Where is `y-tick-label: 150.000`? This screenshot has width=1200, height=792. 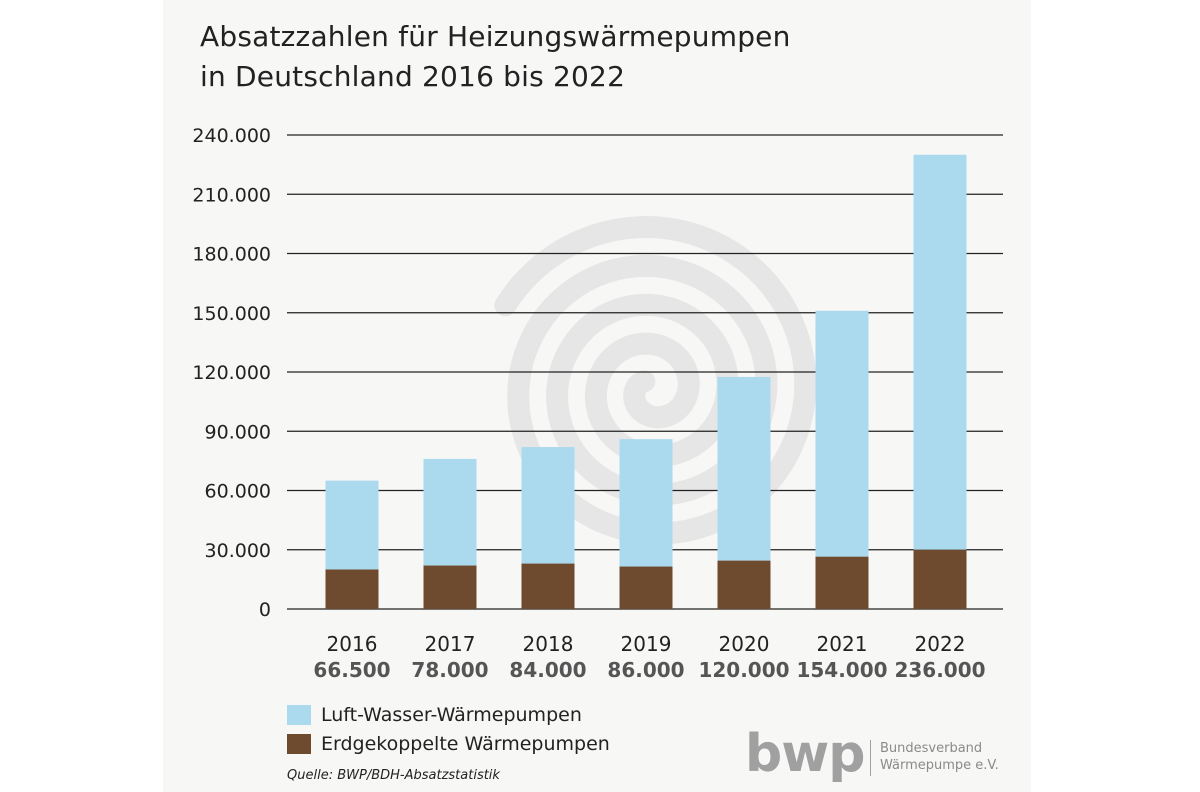 y-tick-label: 150.000 is located at coordinates (231, 314).